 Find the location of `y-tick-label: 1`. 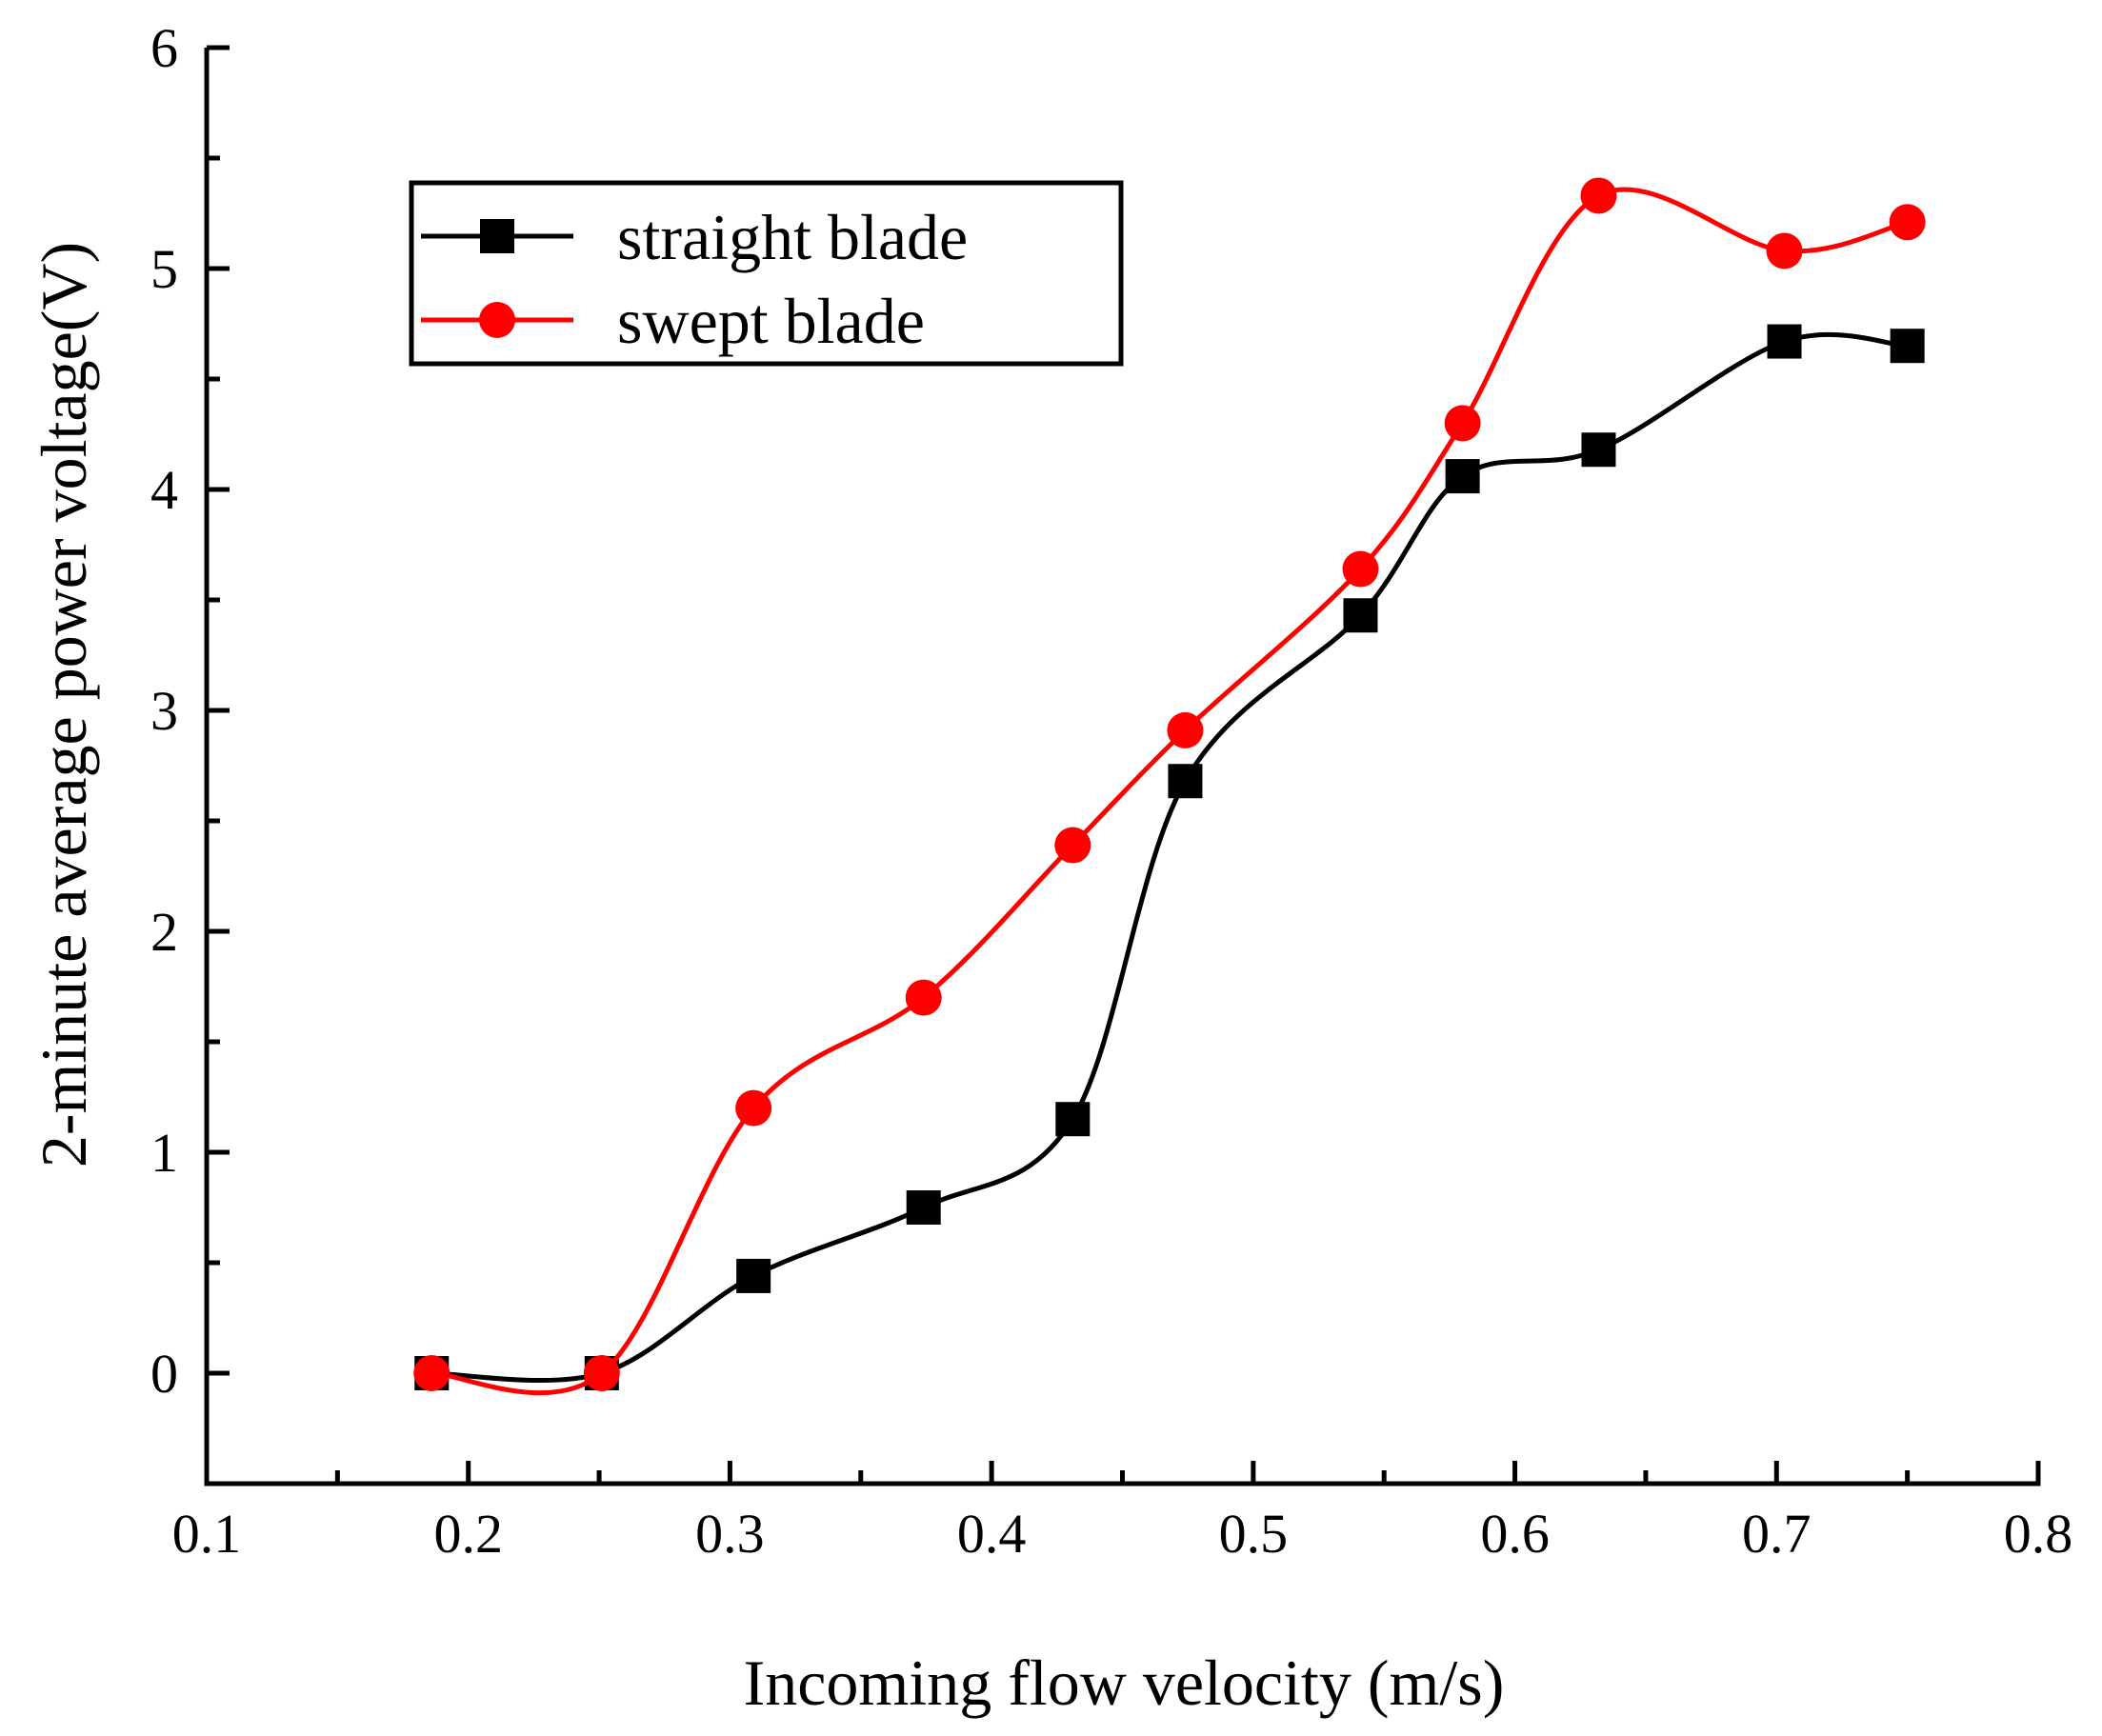

y-tick-label: 1 is located at coordinates (164, 1153).